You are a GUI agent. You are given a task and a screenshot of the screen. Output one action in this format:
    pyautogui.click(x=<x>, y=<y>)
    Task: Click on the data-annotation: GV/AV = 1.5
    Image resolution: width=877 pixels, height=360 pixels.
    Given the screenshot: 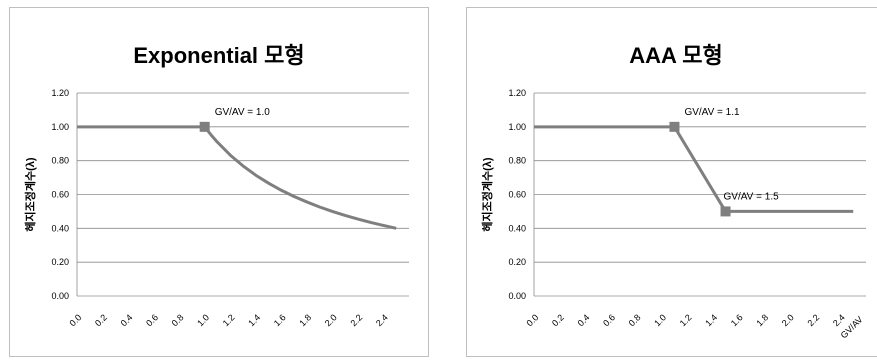 What is the action you would take?
    pyautogui.click(x=752, y=196)
    